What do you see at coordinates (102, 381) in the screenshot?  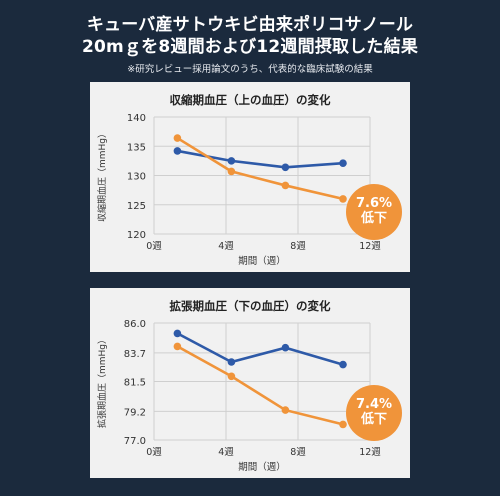 I see `y-axis-label: 拡張期血圧（mmHg）` at bounding box center [102, 381].